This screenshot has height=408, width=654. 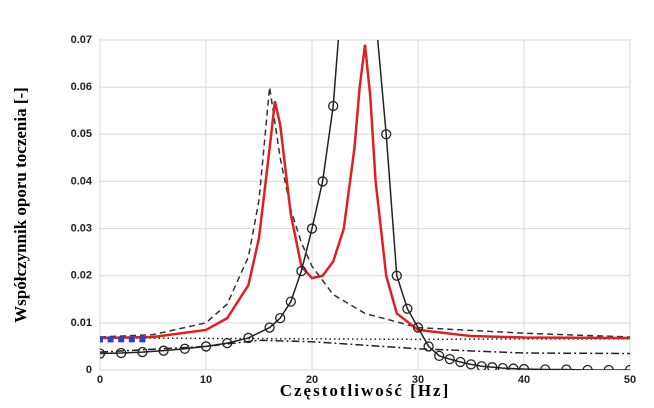 I want to click on y-tick-label: 0.01, so click(x=81, y=323).